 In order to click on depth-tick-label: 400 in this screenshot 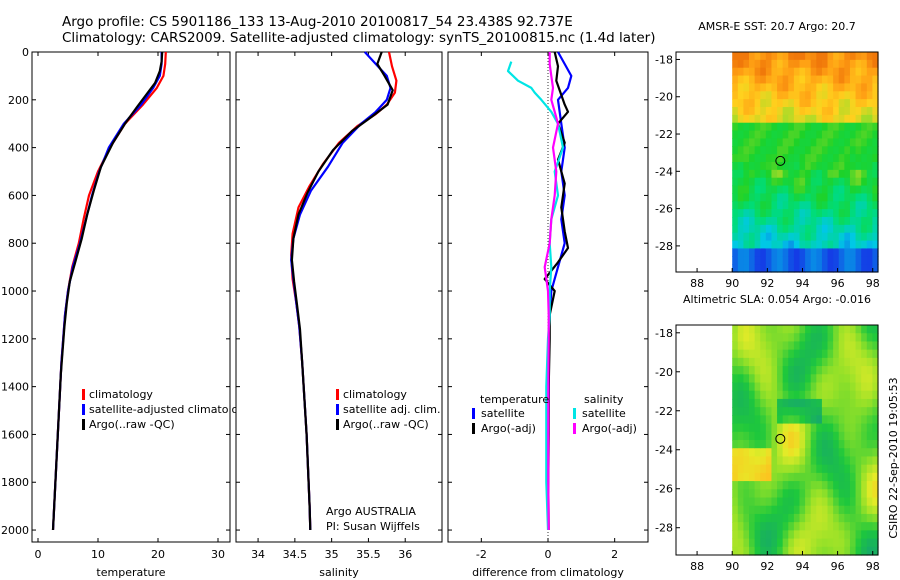, I will do `click(18, 148)`.